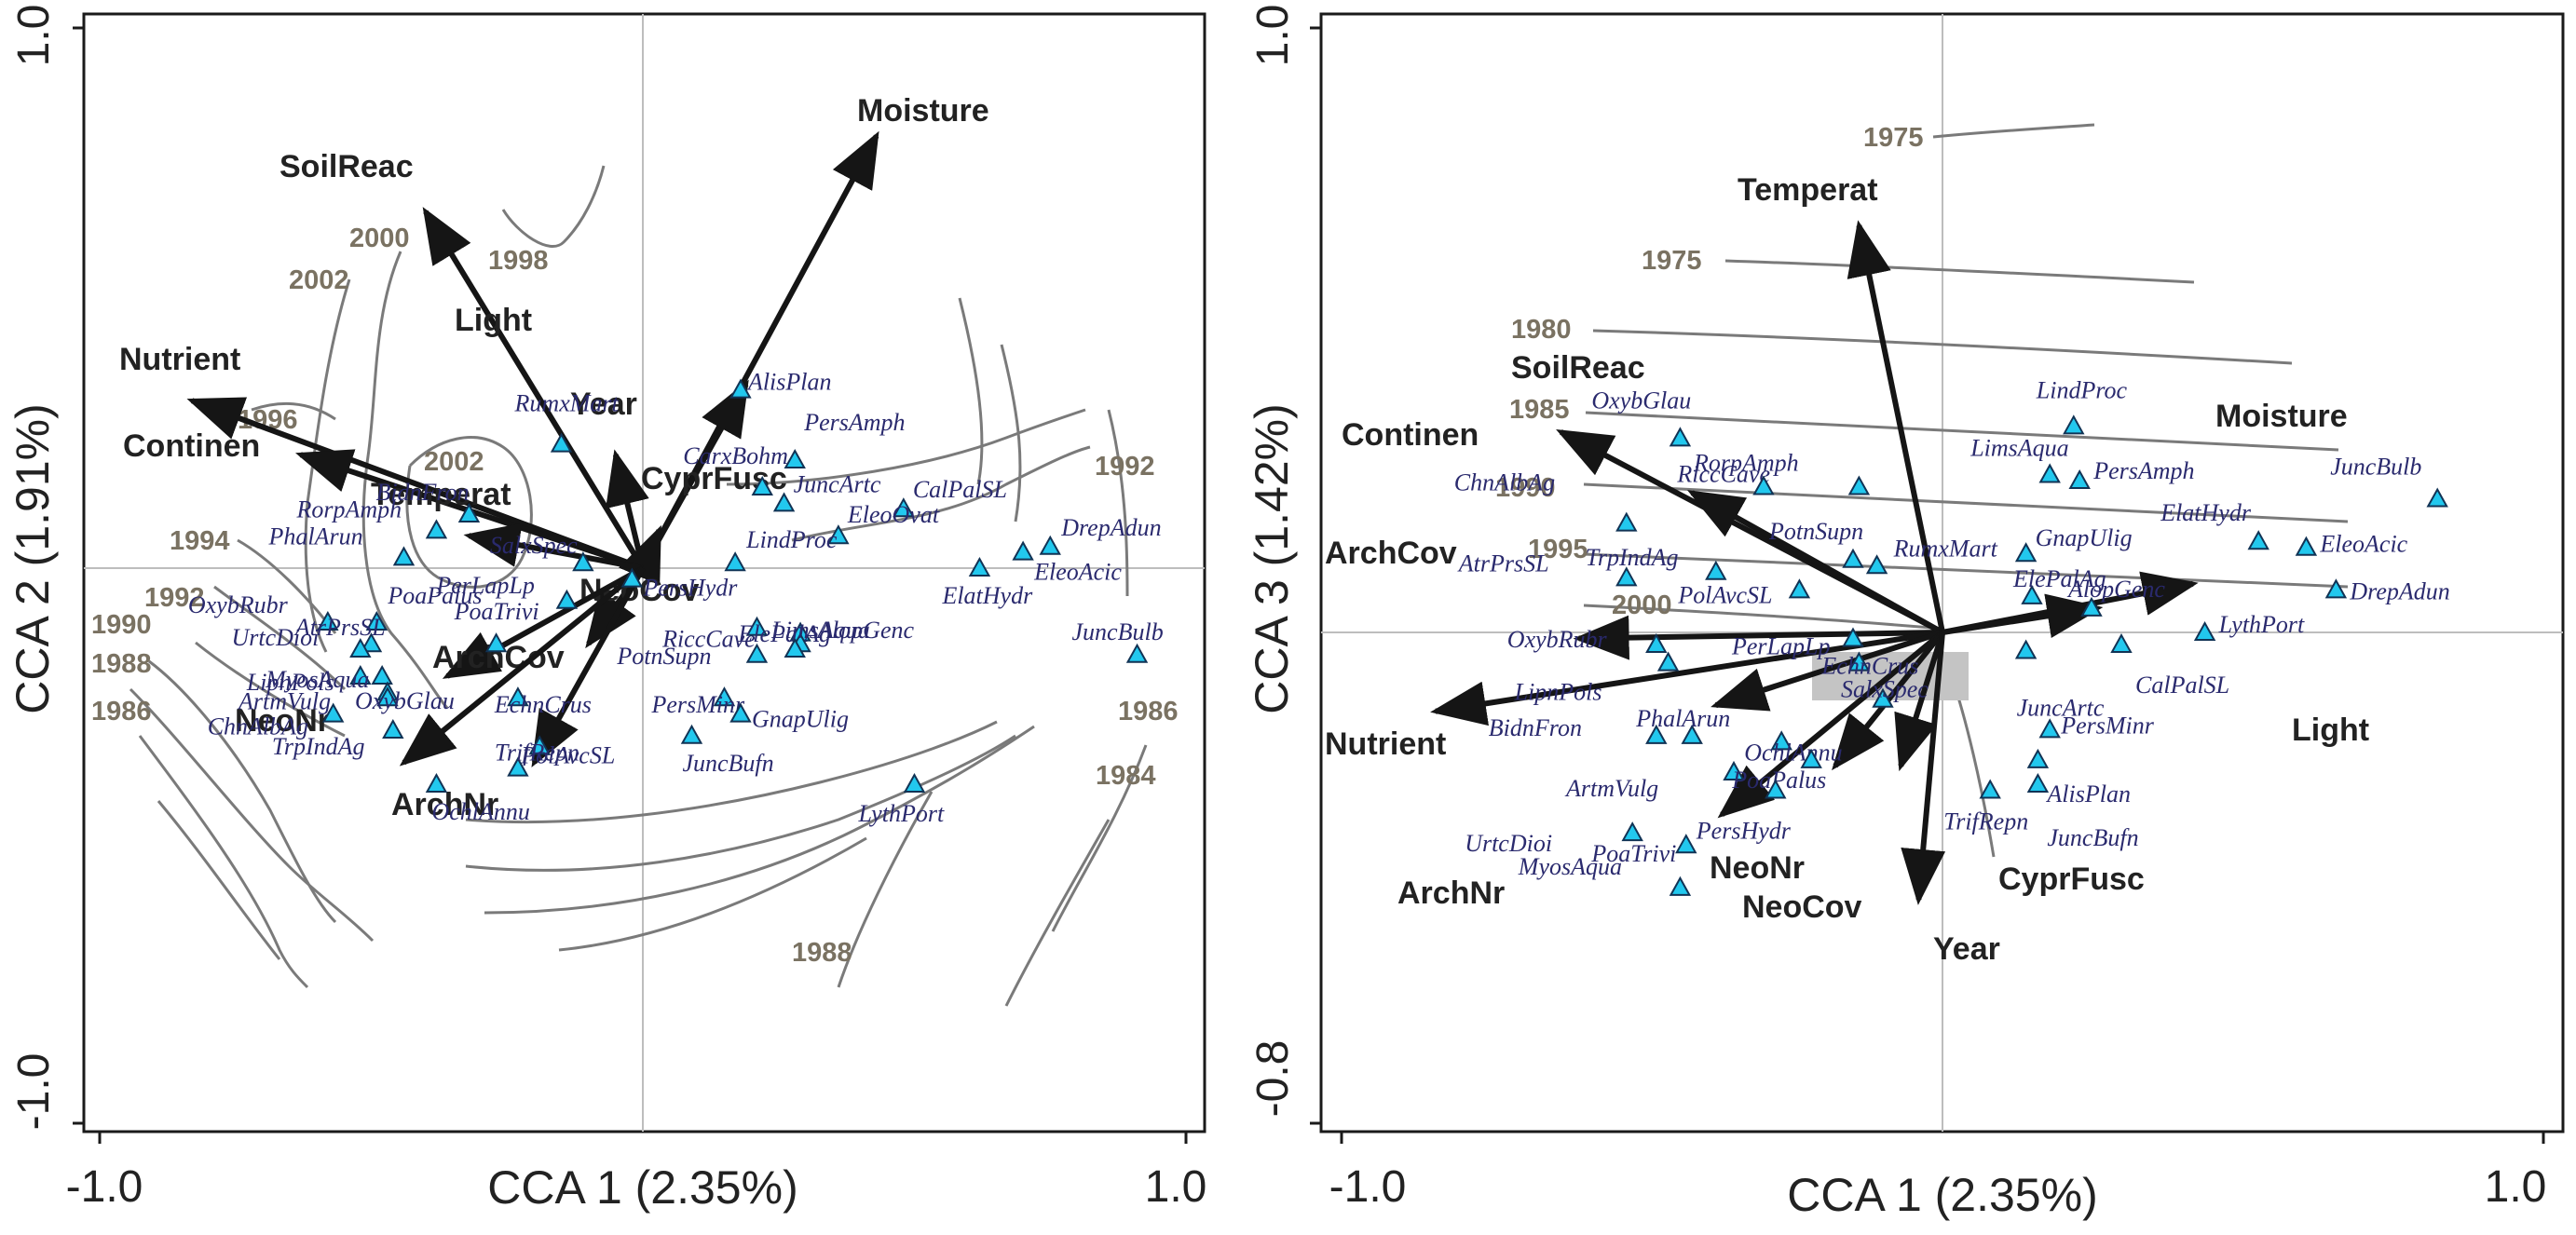 This screenshot has width=2576, height=1235. I want to click on species-label: GnapUlig, so click(800, 719).